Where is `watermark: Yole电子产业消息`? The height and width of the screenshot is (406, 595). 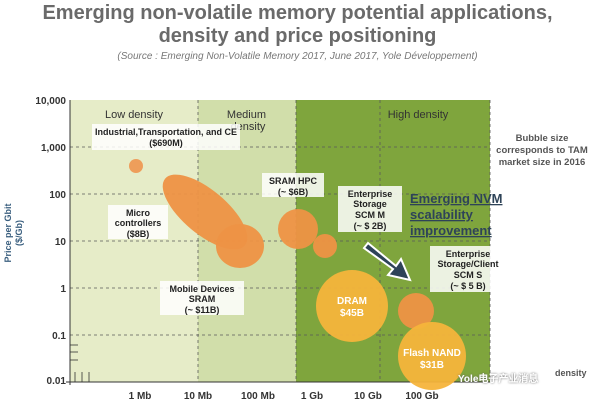 watermark: Yole电子产业消息 is located at coordinates (498, 379).